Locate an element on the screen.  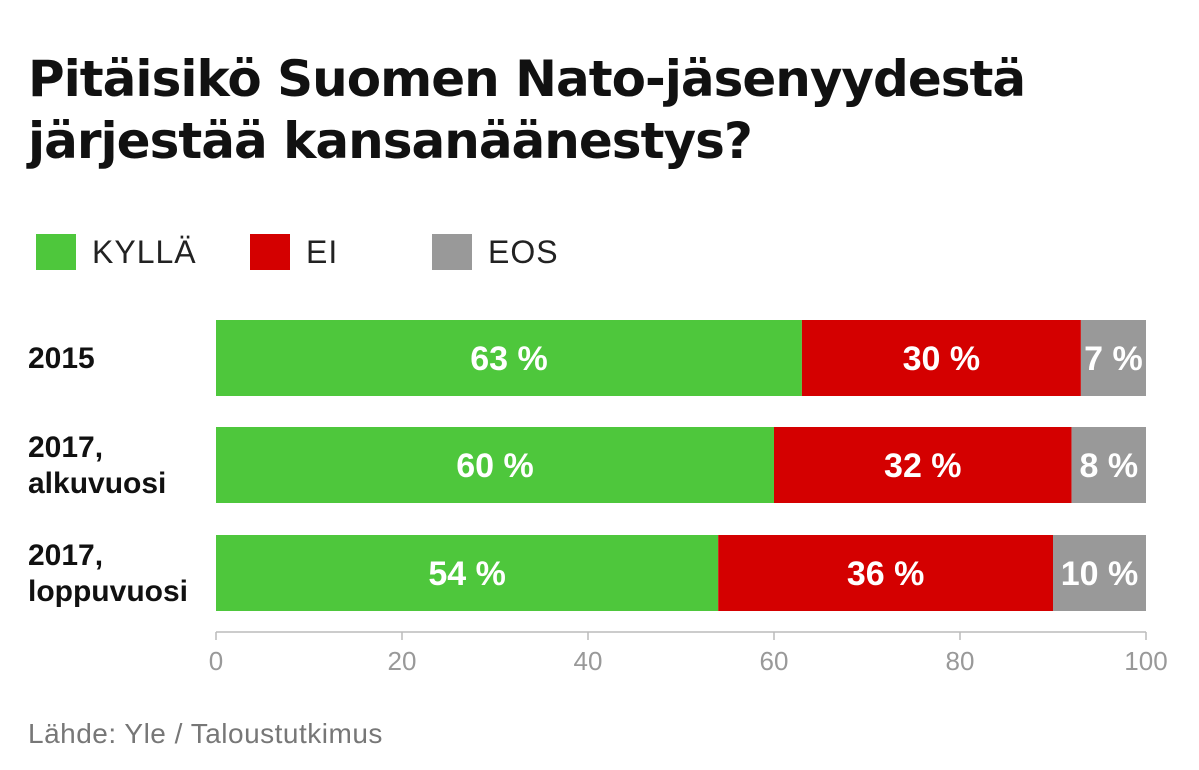
x-tick-label: 40 is located at coordinates (588, 661).